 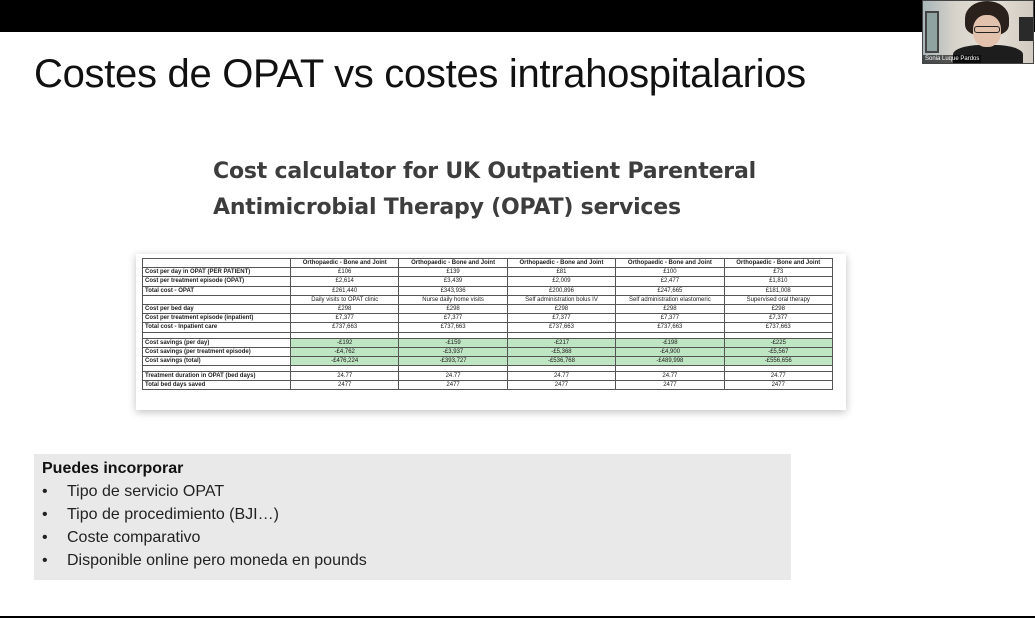 I want to click on table-cell: £1,810, so click(x=778, y=281).